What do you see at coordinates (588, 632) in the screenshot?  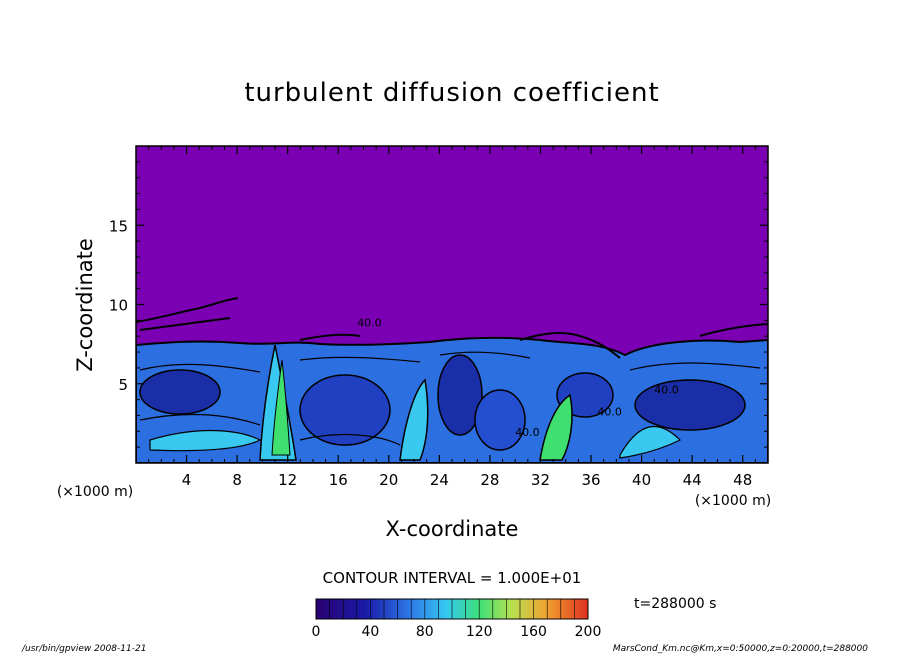 I see `colorbar-tick-label: 200` at bounding box center [588, 632].